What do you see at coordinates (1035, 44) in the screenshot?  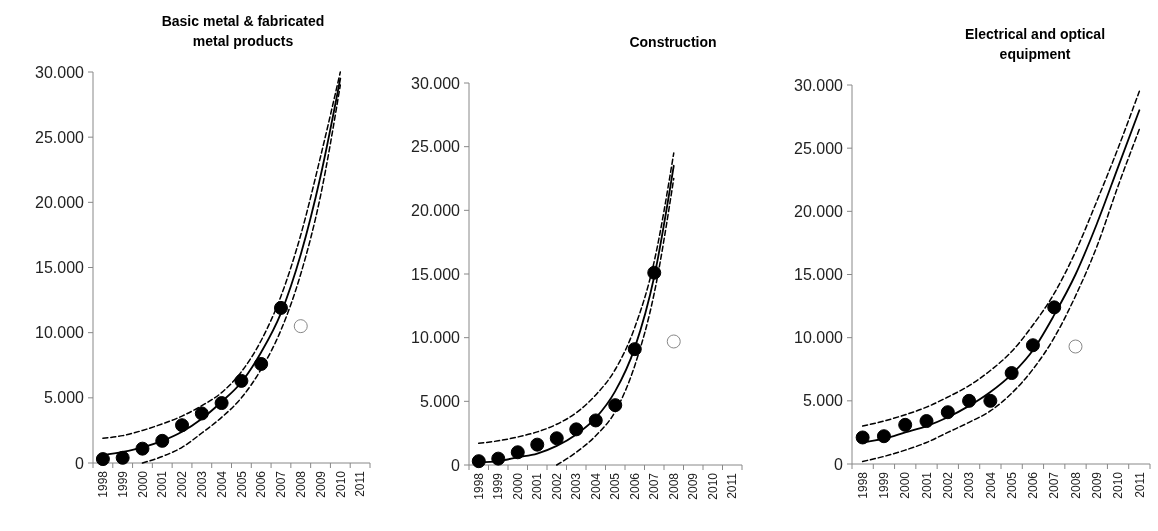 I see `chart-title: Electrical and optical equipment` at bounding box center [1035, 44].